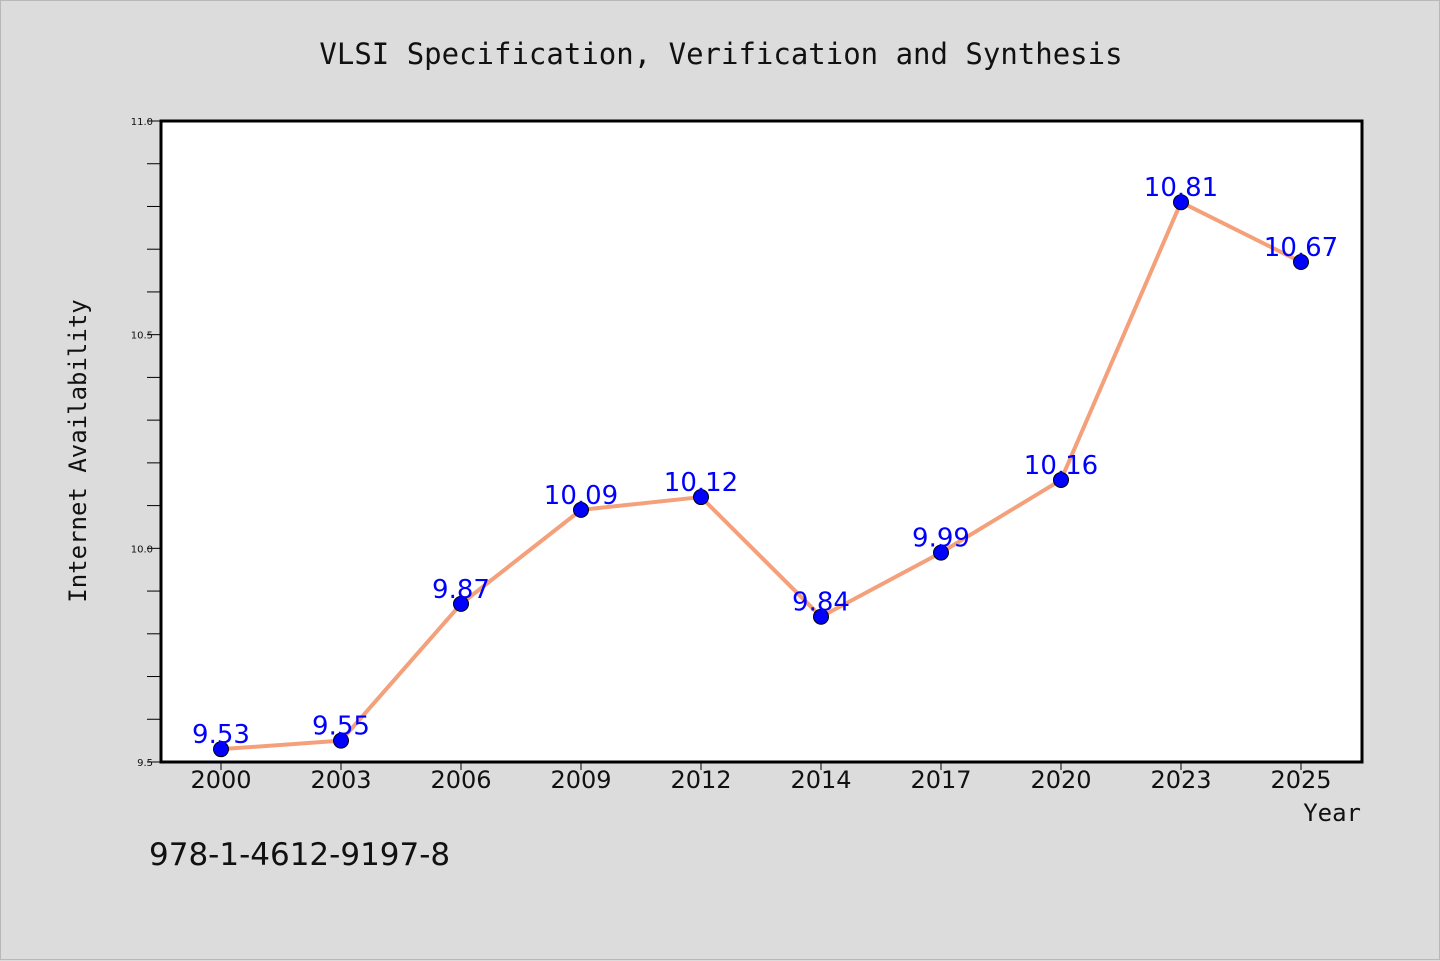  Describe the element at coordinates (940, 780) in the screenshot. I see `x-tick-label: 2017` at that location.